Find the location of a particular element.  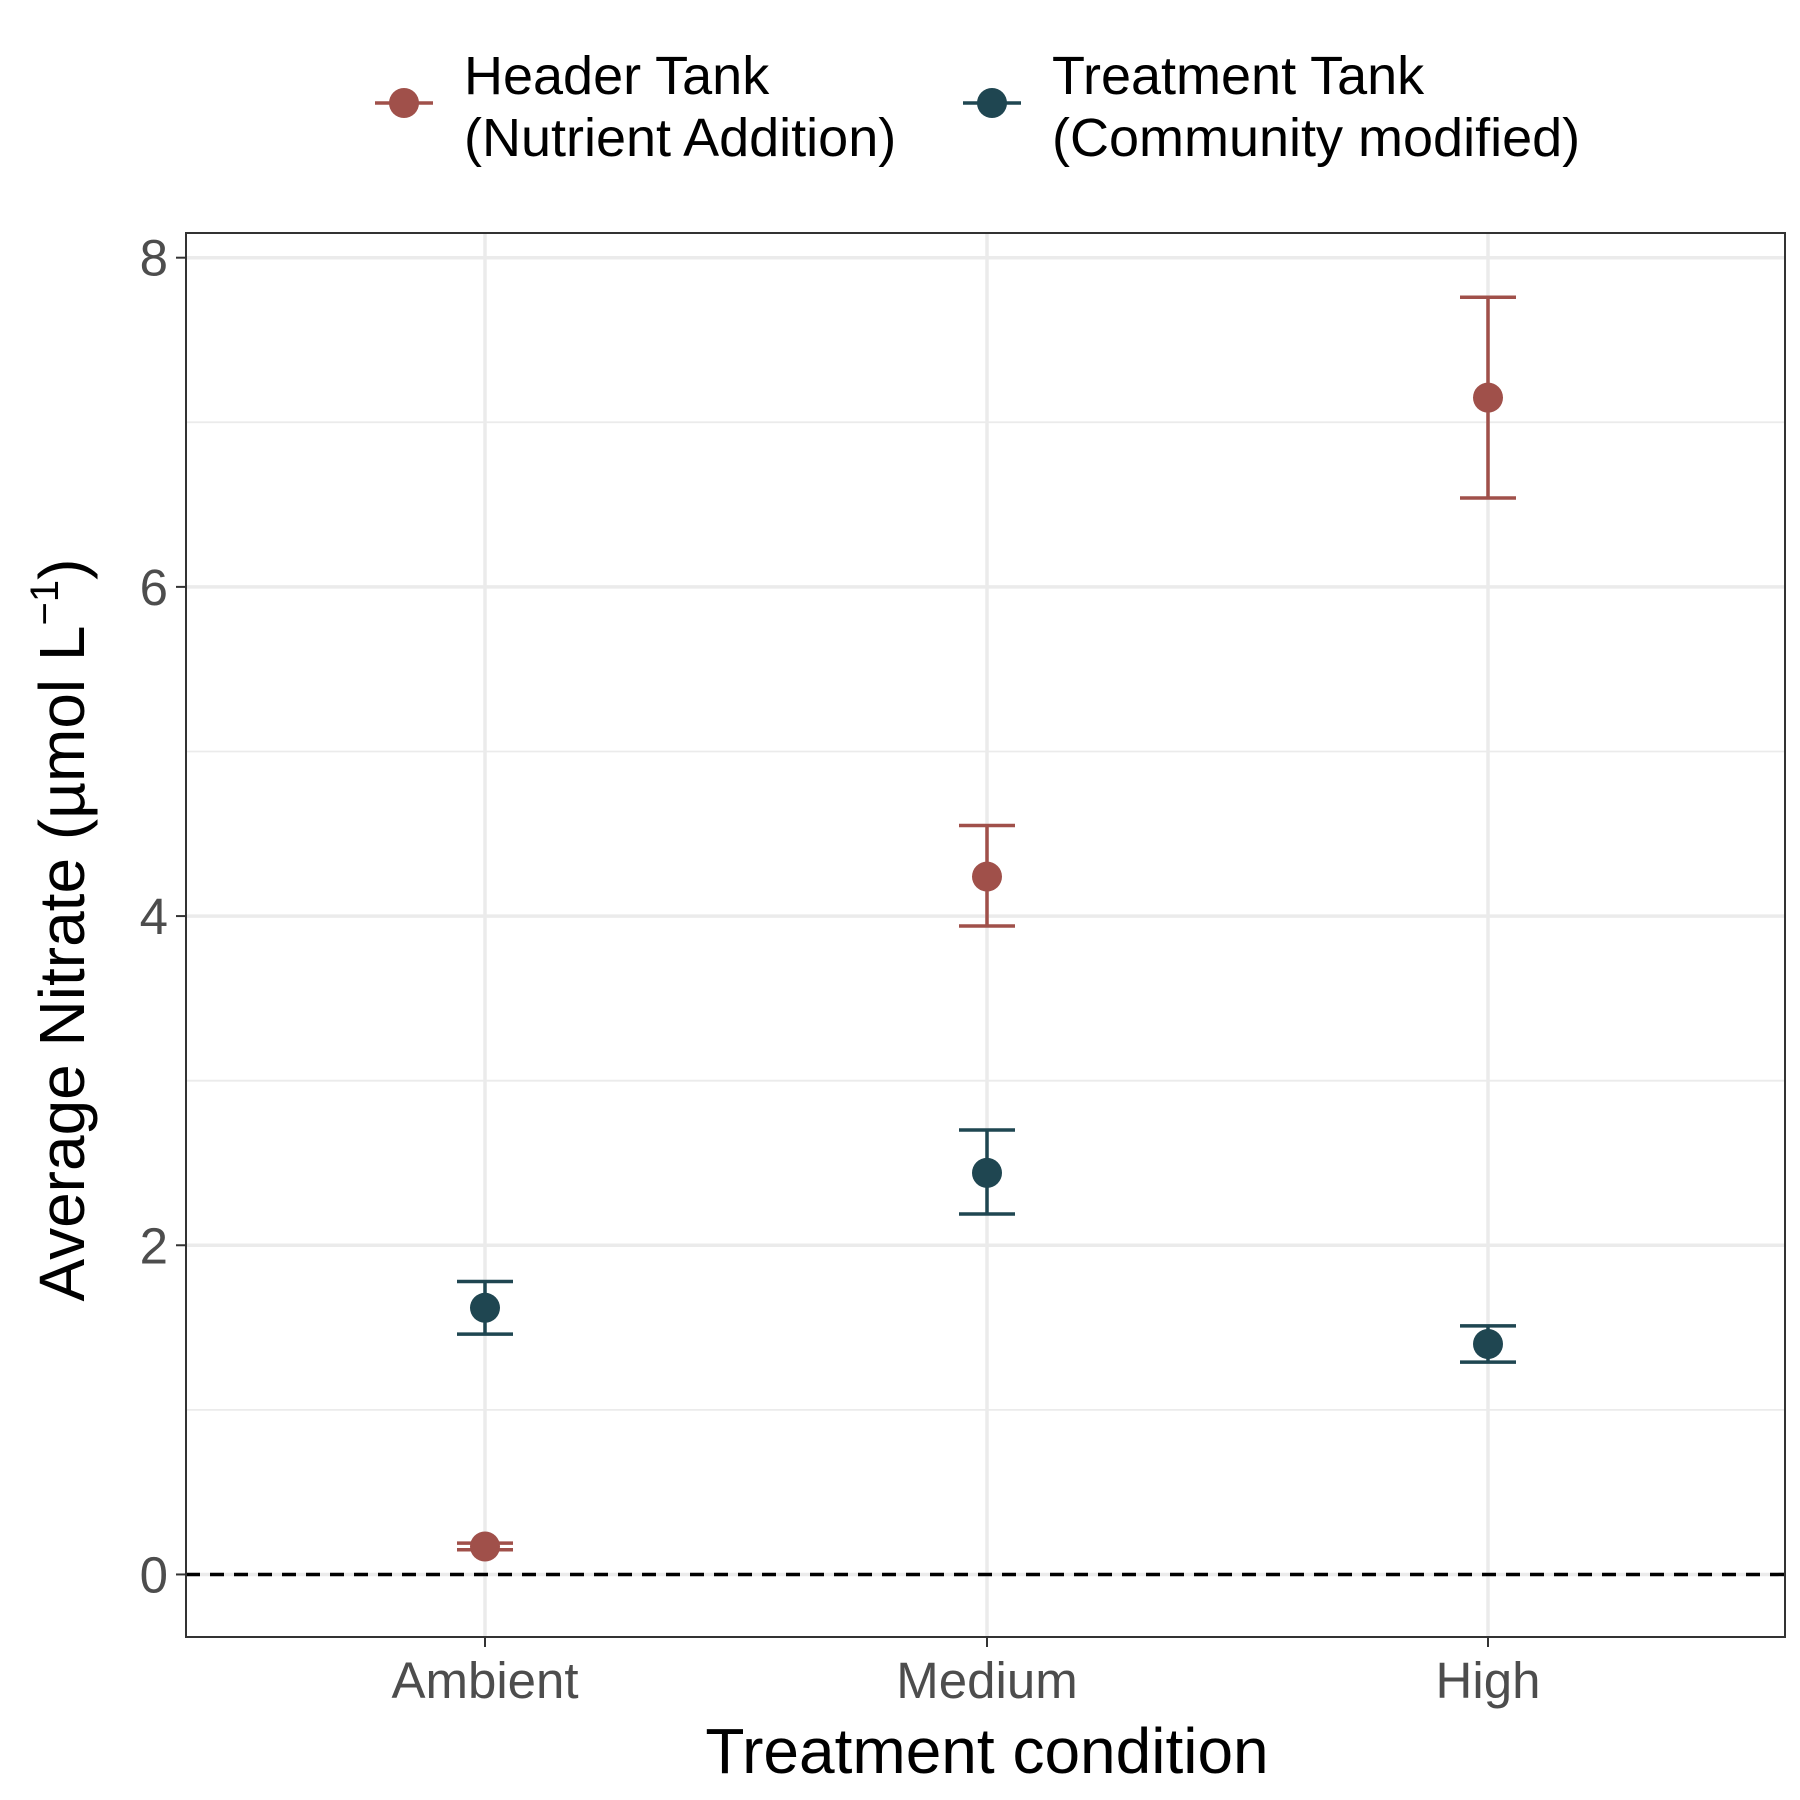

x-axis: Ambient Medium High is located at coordinates (965, 1673).